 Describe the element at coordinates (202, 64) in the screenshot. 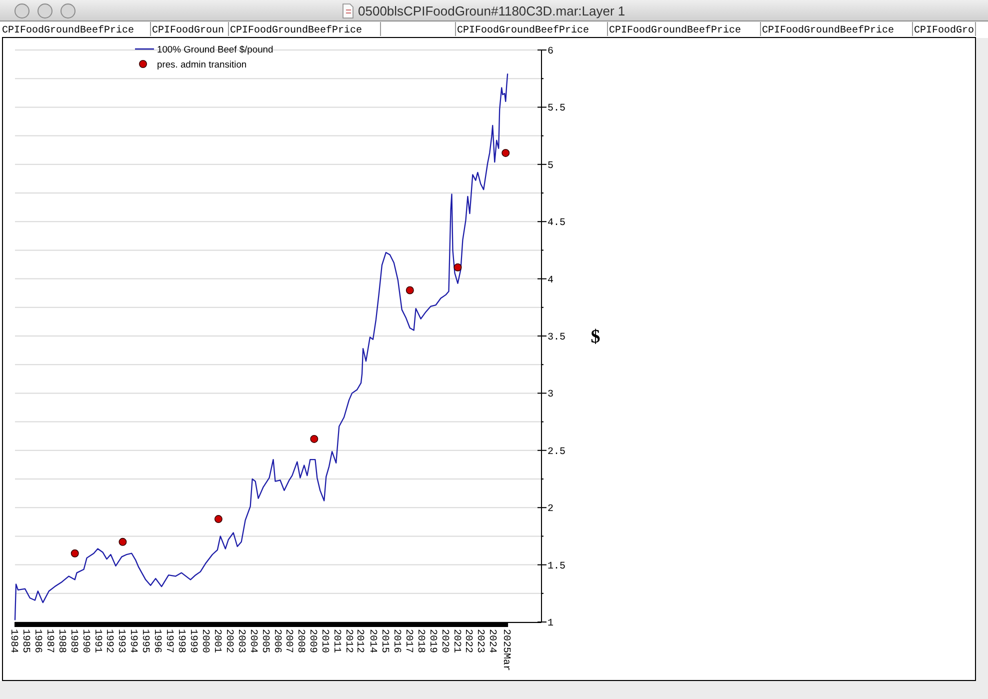

I see `legend-label: pres. admin transition` at that location.